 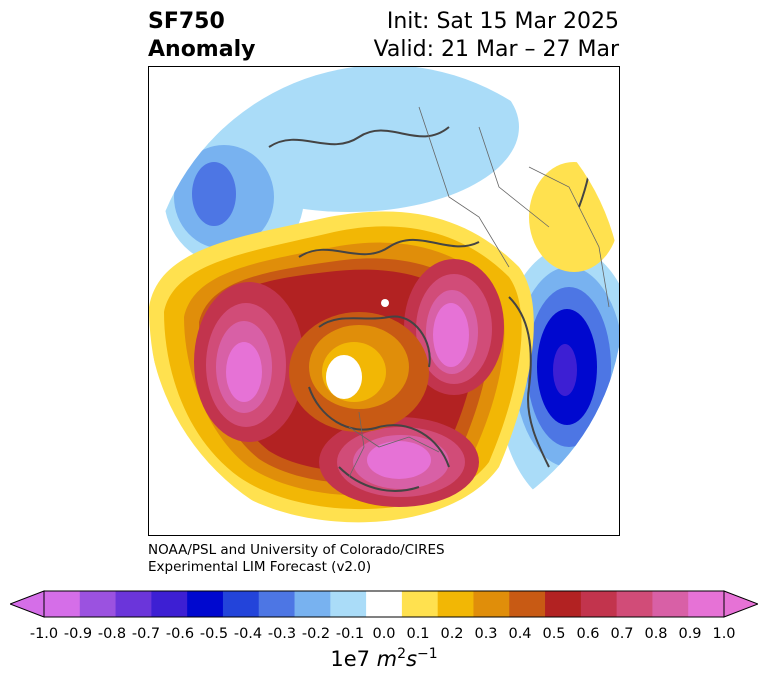 I want to click on positive-anomaly-east, so click(x=574, y=217).